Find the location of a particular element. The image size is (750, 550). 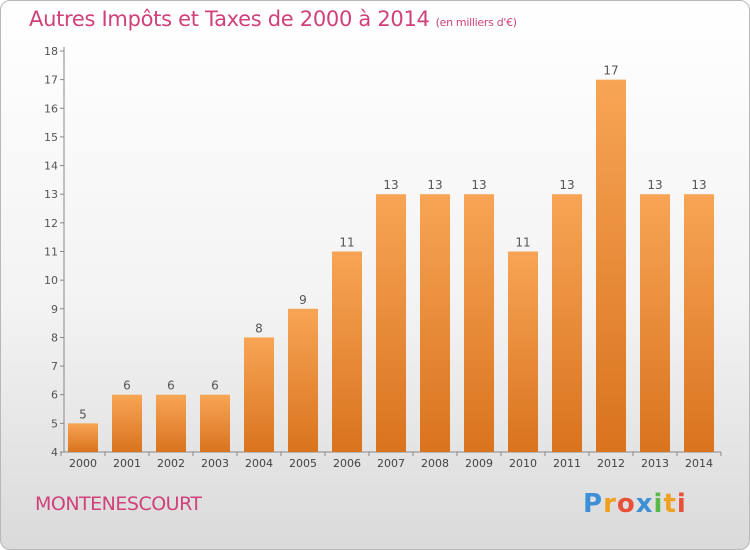

y-tick-label: 13 is located at coordinates (51, 194).